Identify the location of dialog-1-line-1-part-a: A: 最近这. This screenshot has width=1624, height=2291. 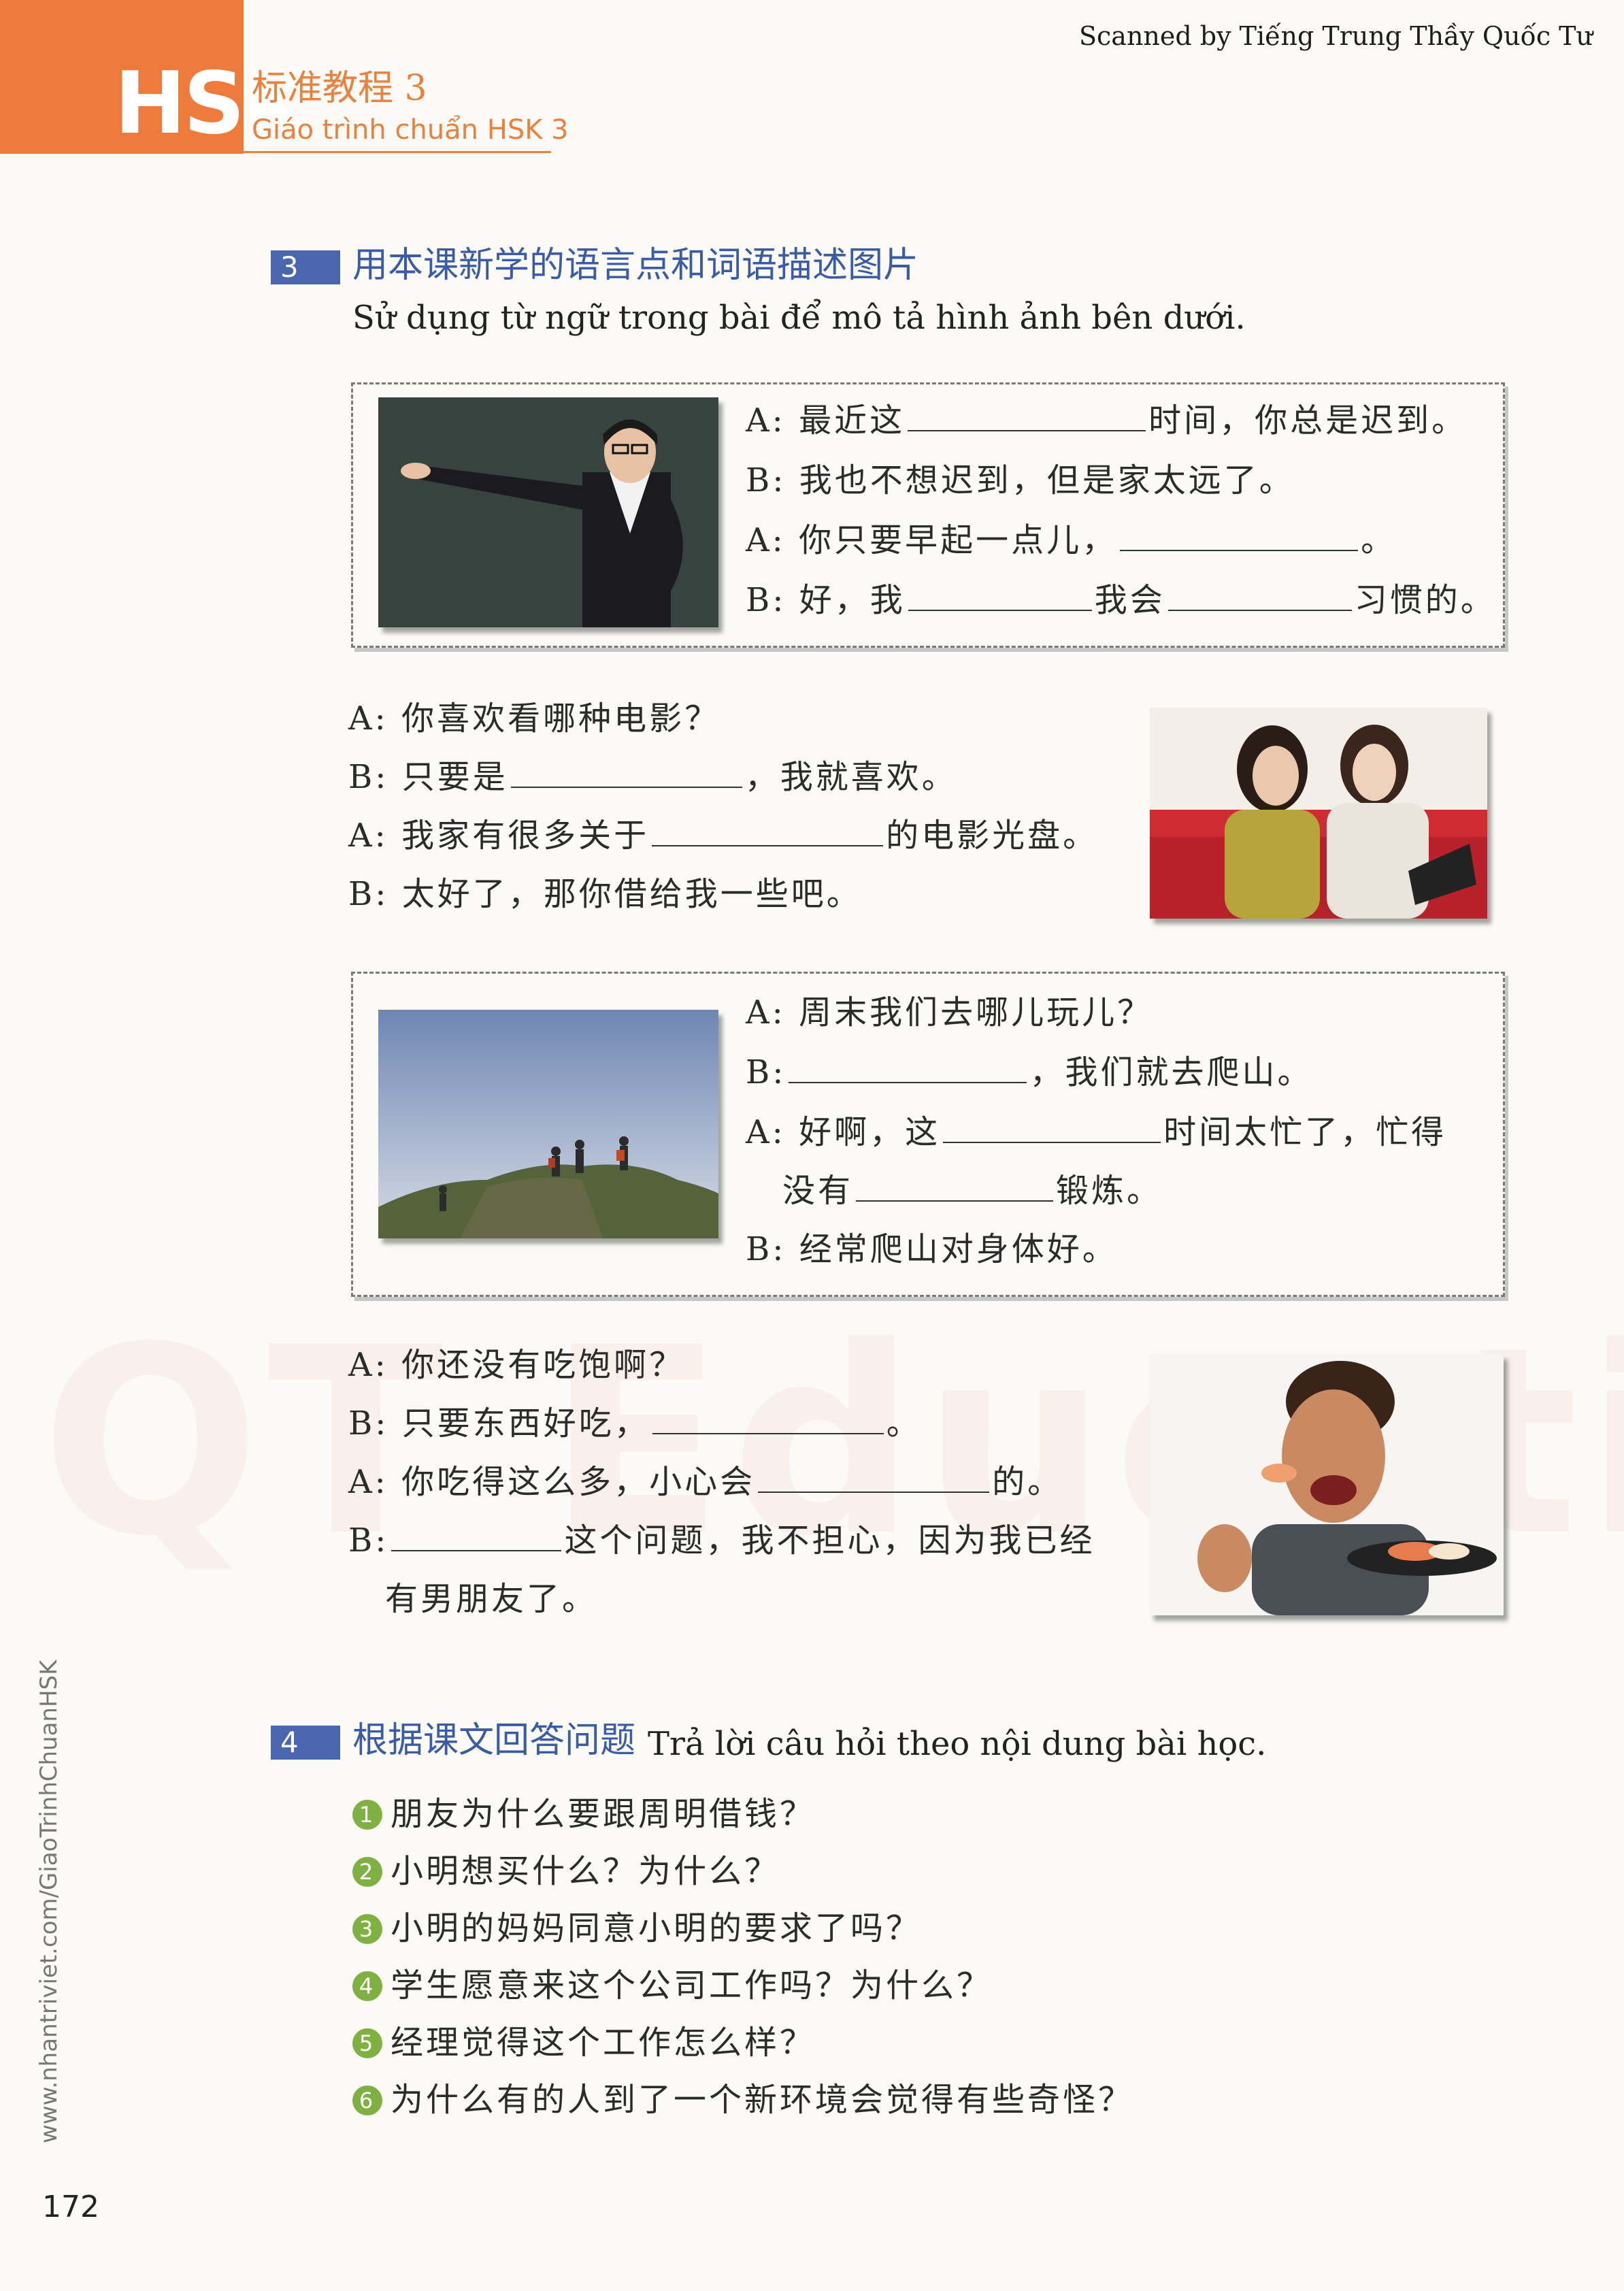
(826, 420).